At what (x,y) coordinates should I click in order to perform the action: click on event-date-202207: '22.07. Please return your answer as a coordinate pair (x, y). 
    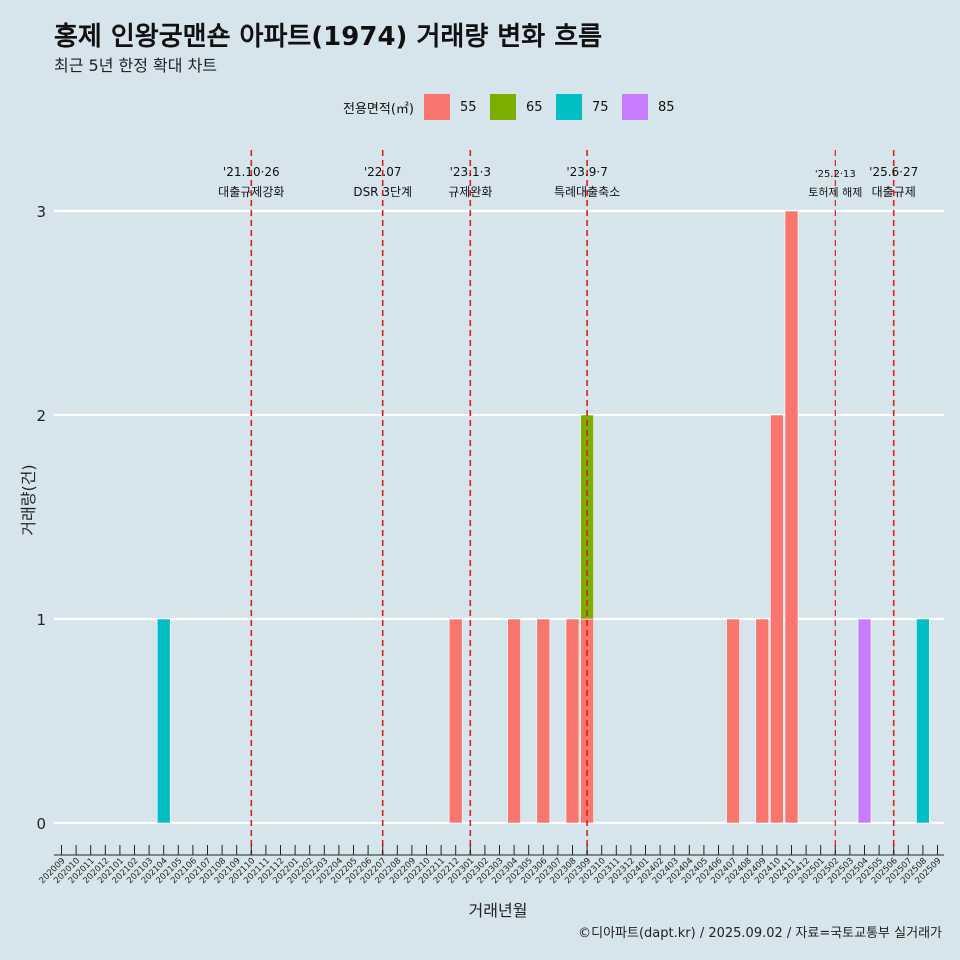
    Looking at the image, I should click on (383, 172).